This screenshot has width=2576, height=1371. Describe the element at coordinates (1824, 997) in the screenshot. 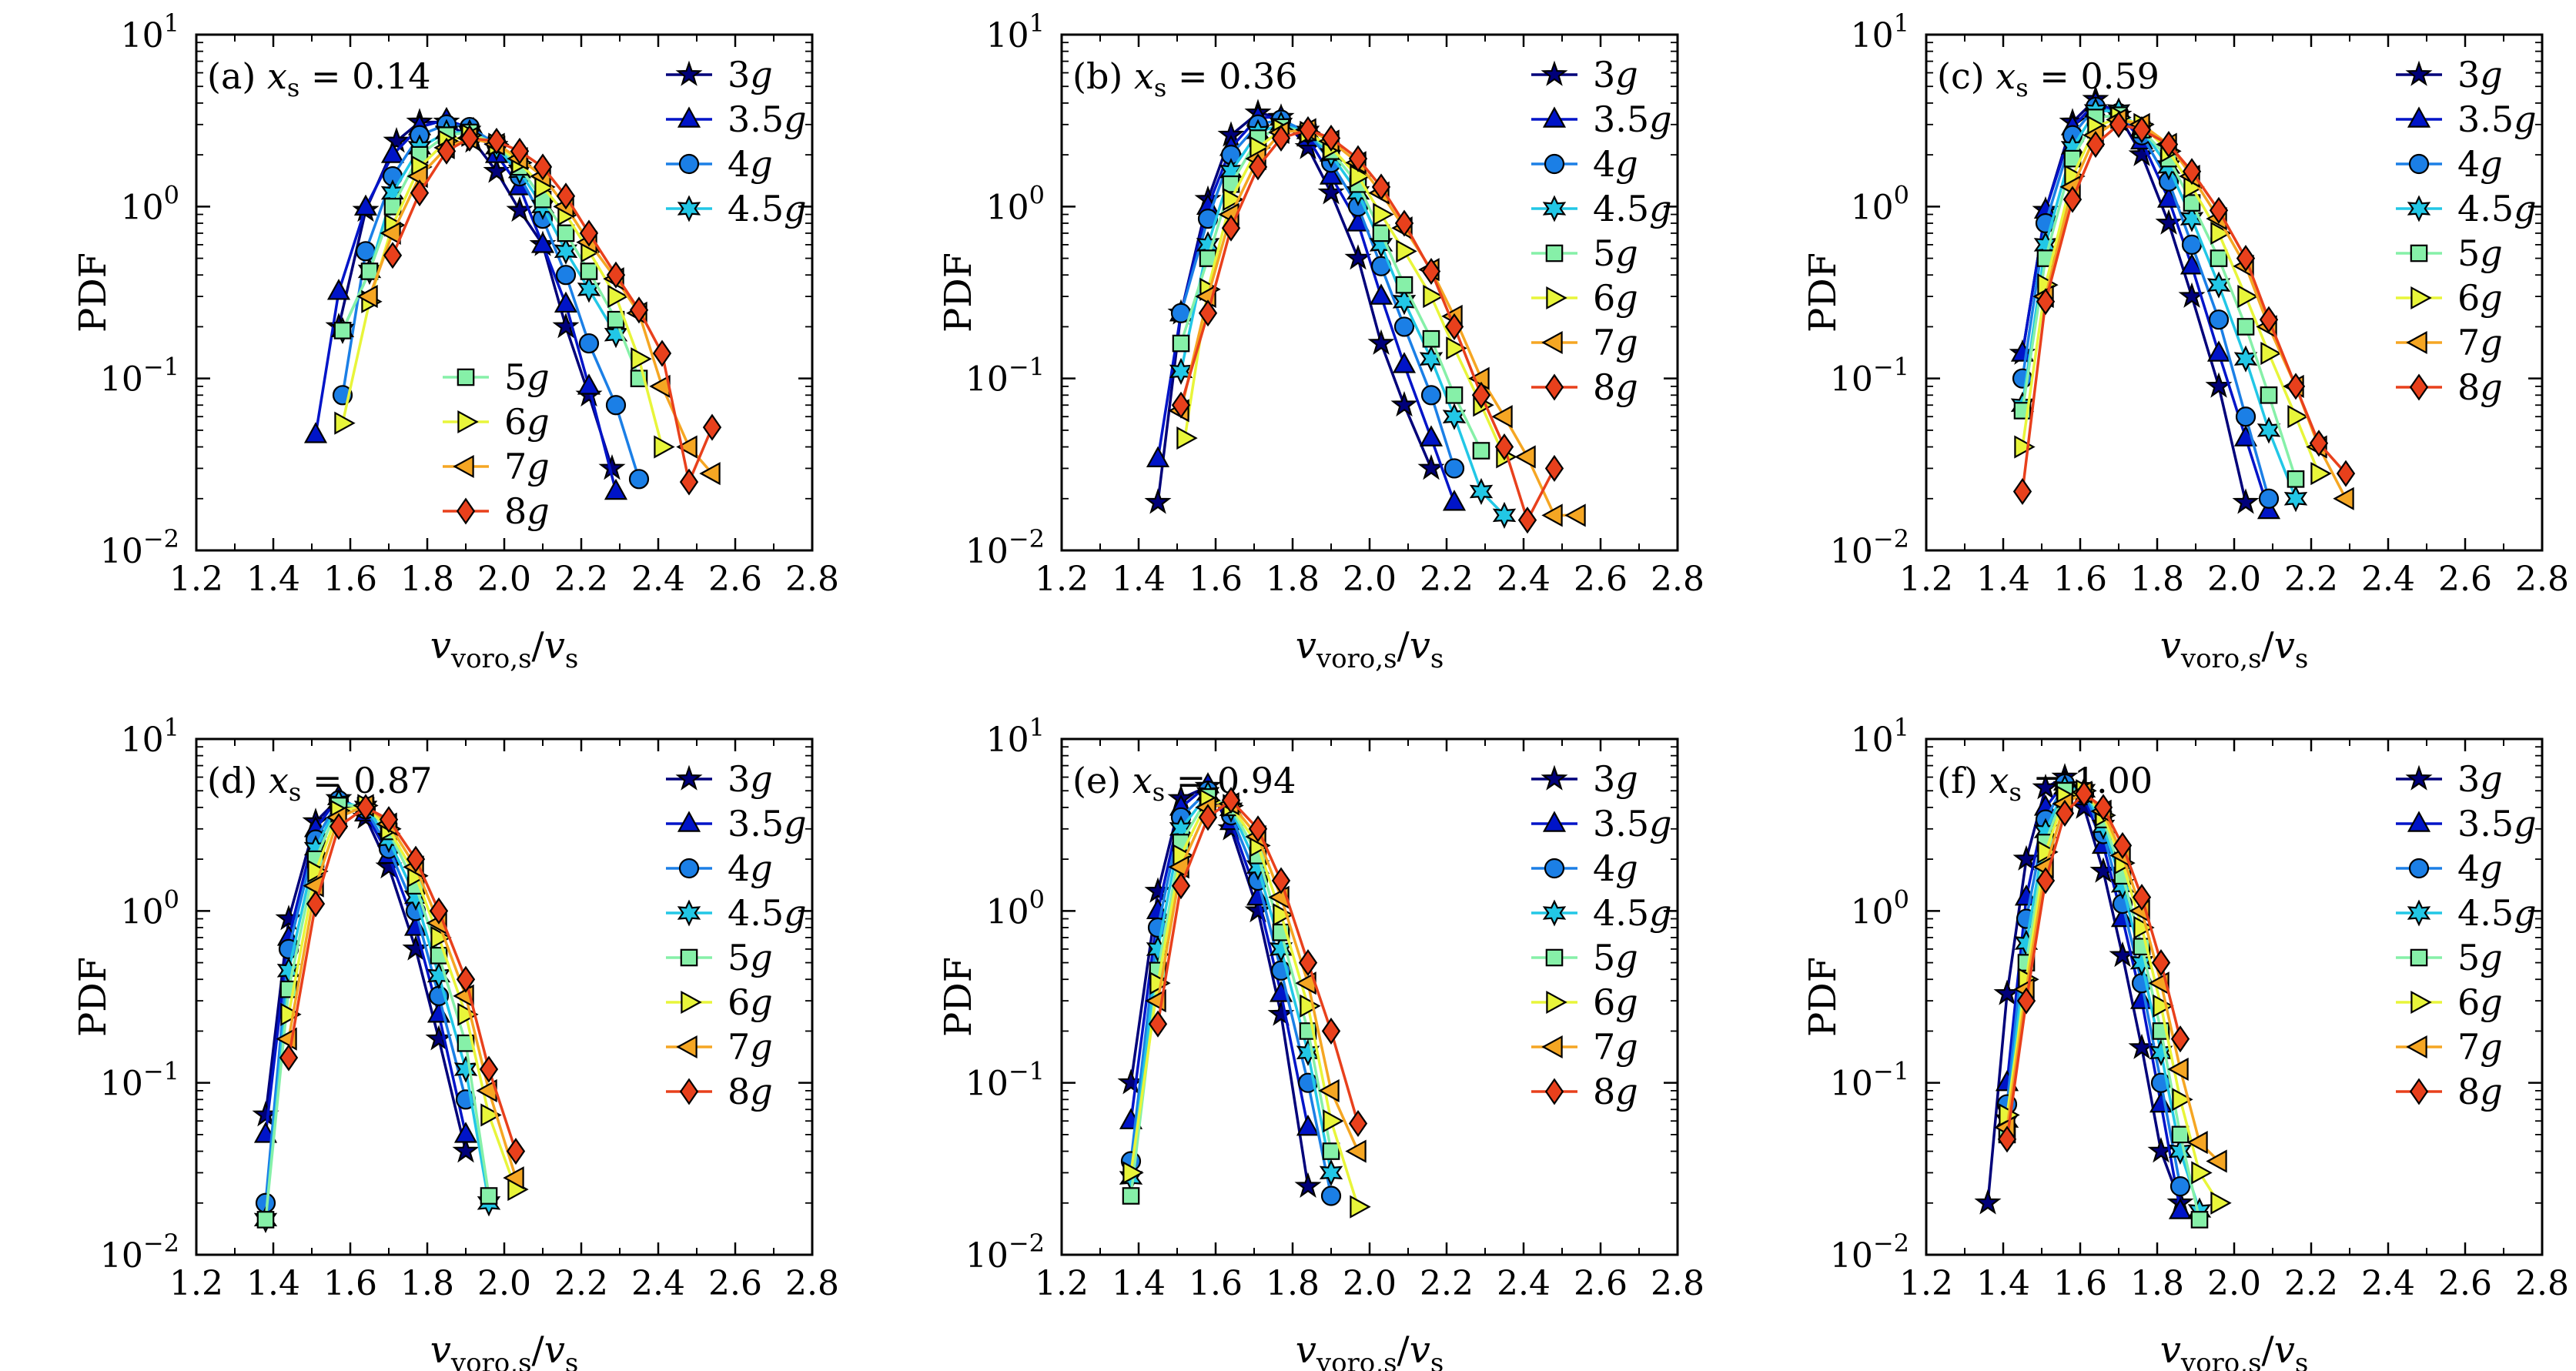

I see `y-axis-label: PDF` at that location.